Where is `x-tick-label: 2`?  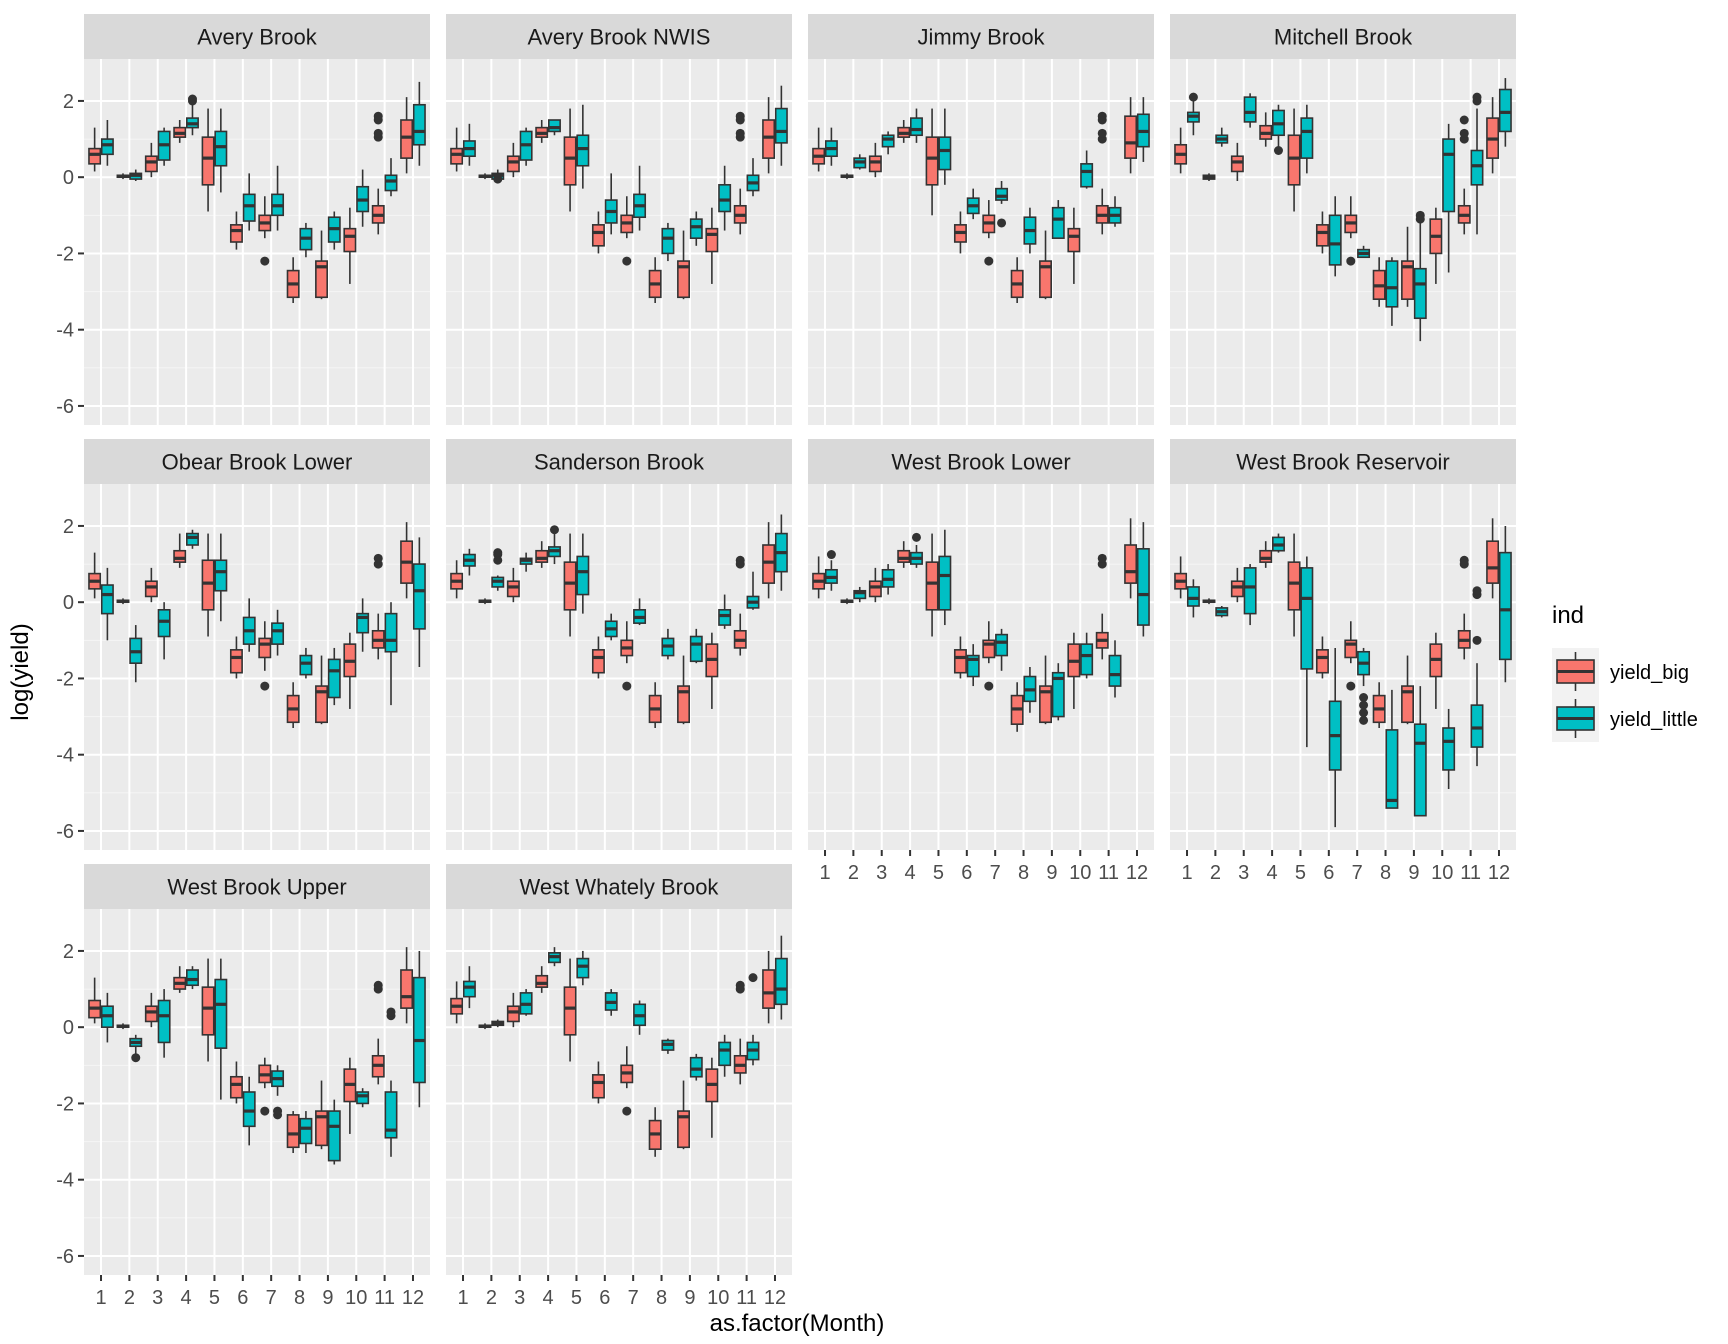 x-tick-label: 2 is located at coordinates (1215, 873).